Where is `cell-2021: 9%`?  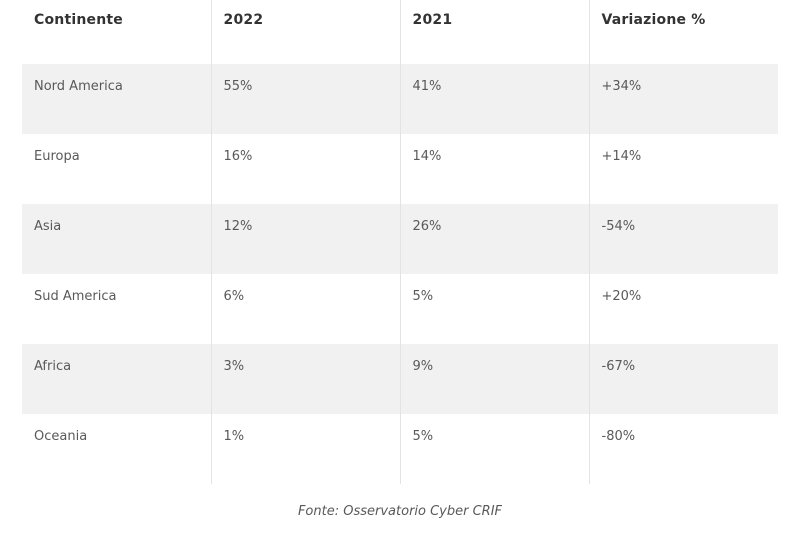 cell-2021: 9% is located at coordinates (495, 379).